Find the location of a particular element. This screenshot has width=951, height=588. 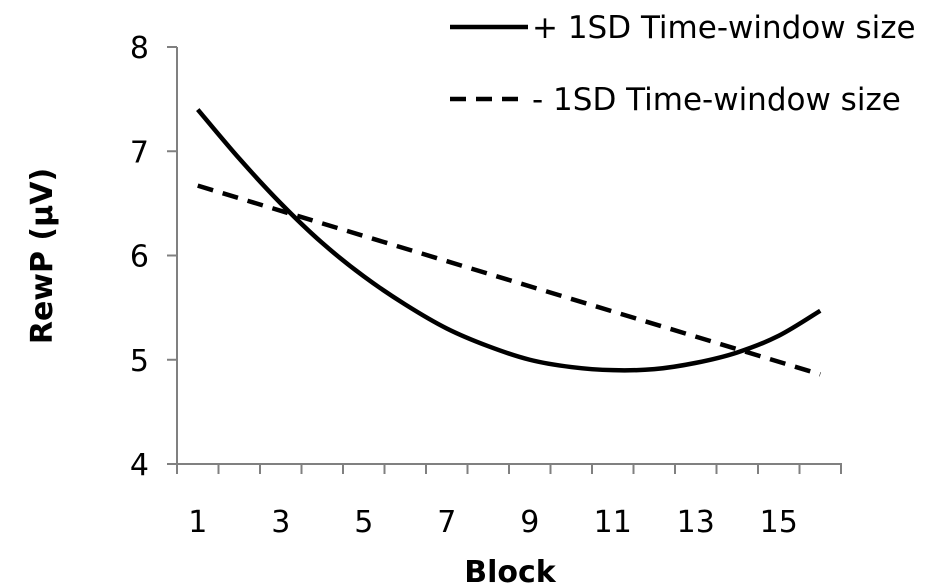

y-tick-label: 7 is located at coordinates (139, 152).